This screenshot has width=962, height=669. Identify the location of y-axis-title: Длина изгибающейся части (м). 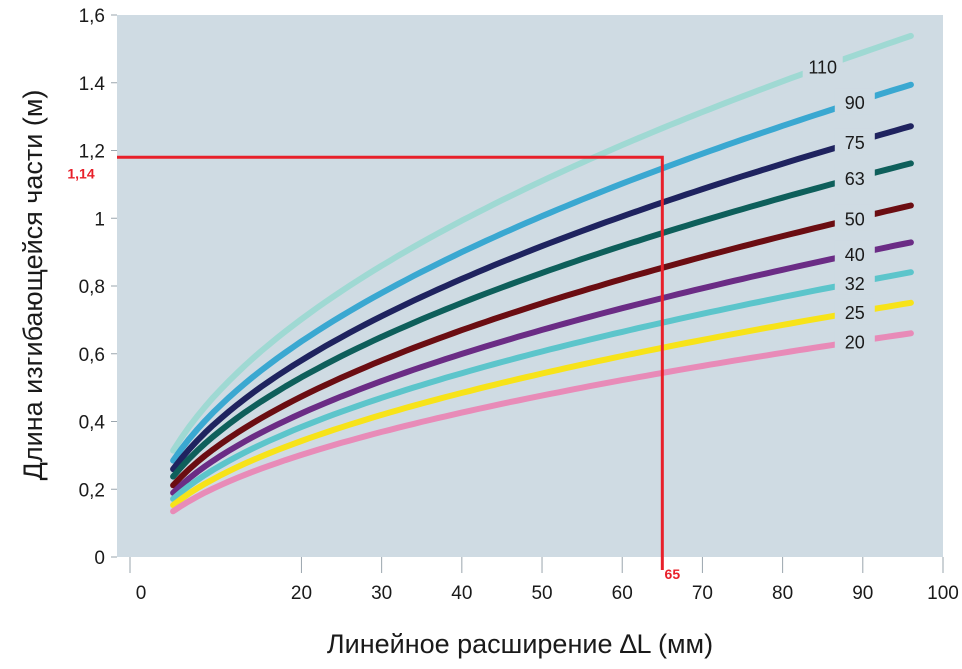
(33, 285).